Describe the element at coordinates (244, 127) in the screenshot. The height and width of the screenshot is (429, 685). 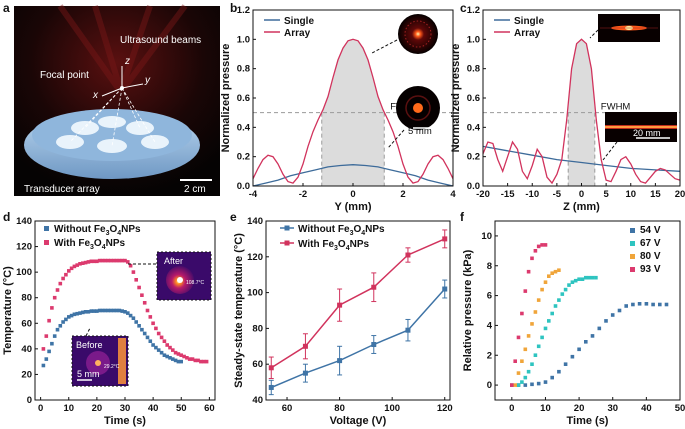
I see `y-tick-label: 0.4` at that location.